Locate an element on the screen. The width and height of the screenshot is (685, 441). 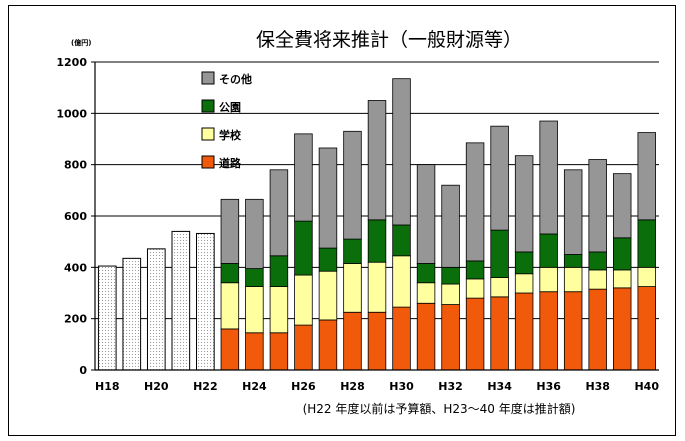
bar-segment-道路-H29 is located at coordinates (377, 341).